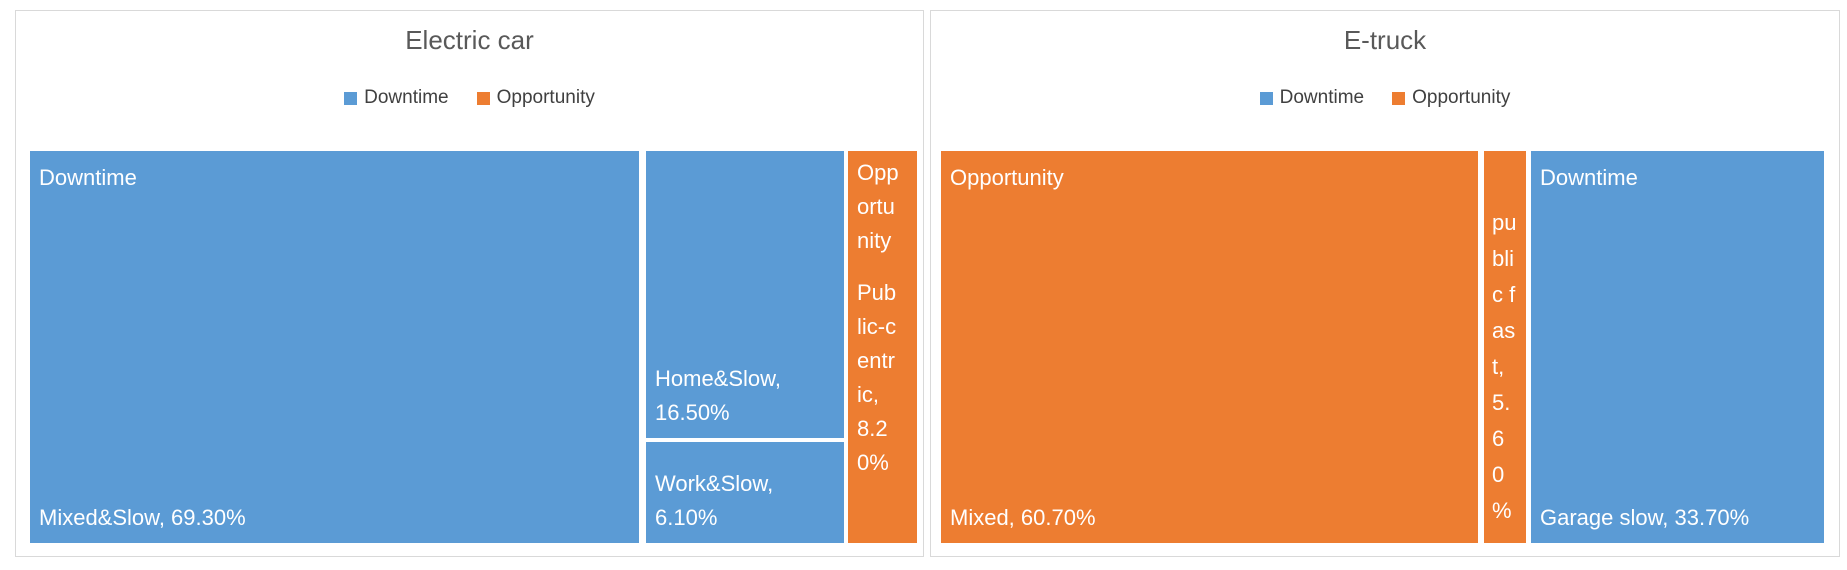 This screenshot has height=570, width=1847. I want to click on chart-title: Electric car, so click(469, 40).